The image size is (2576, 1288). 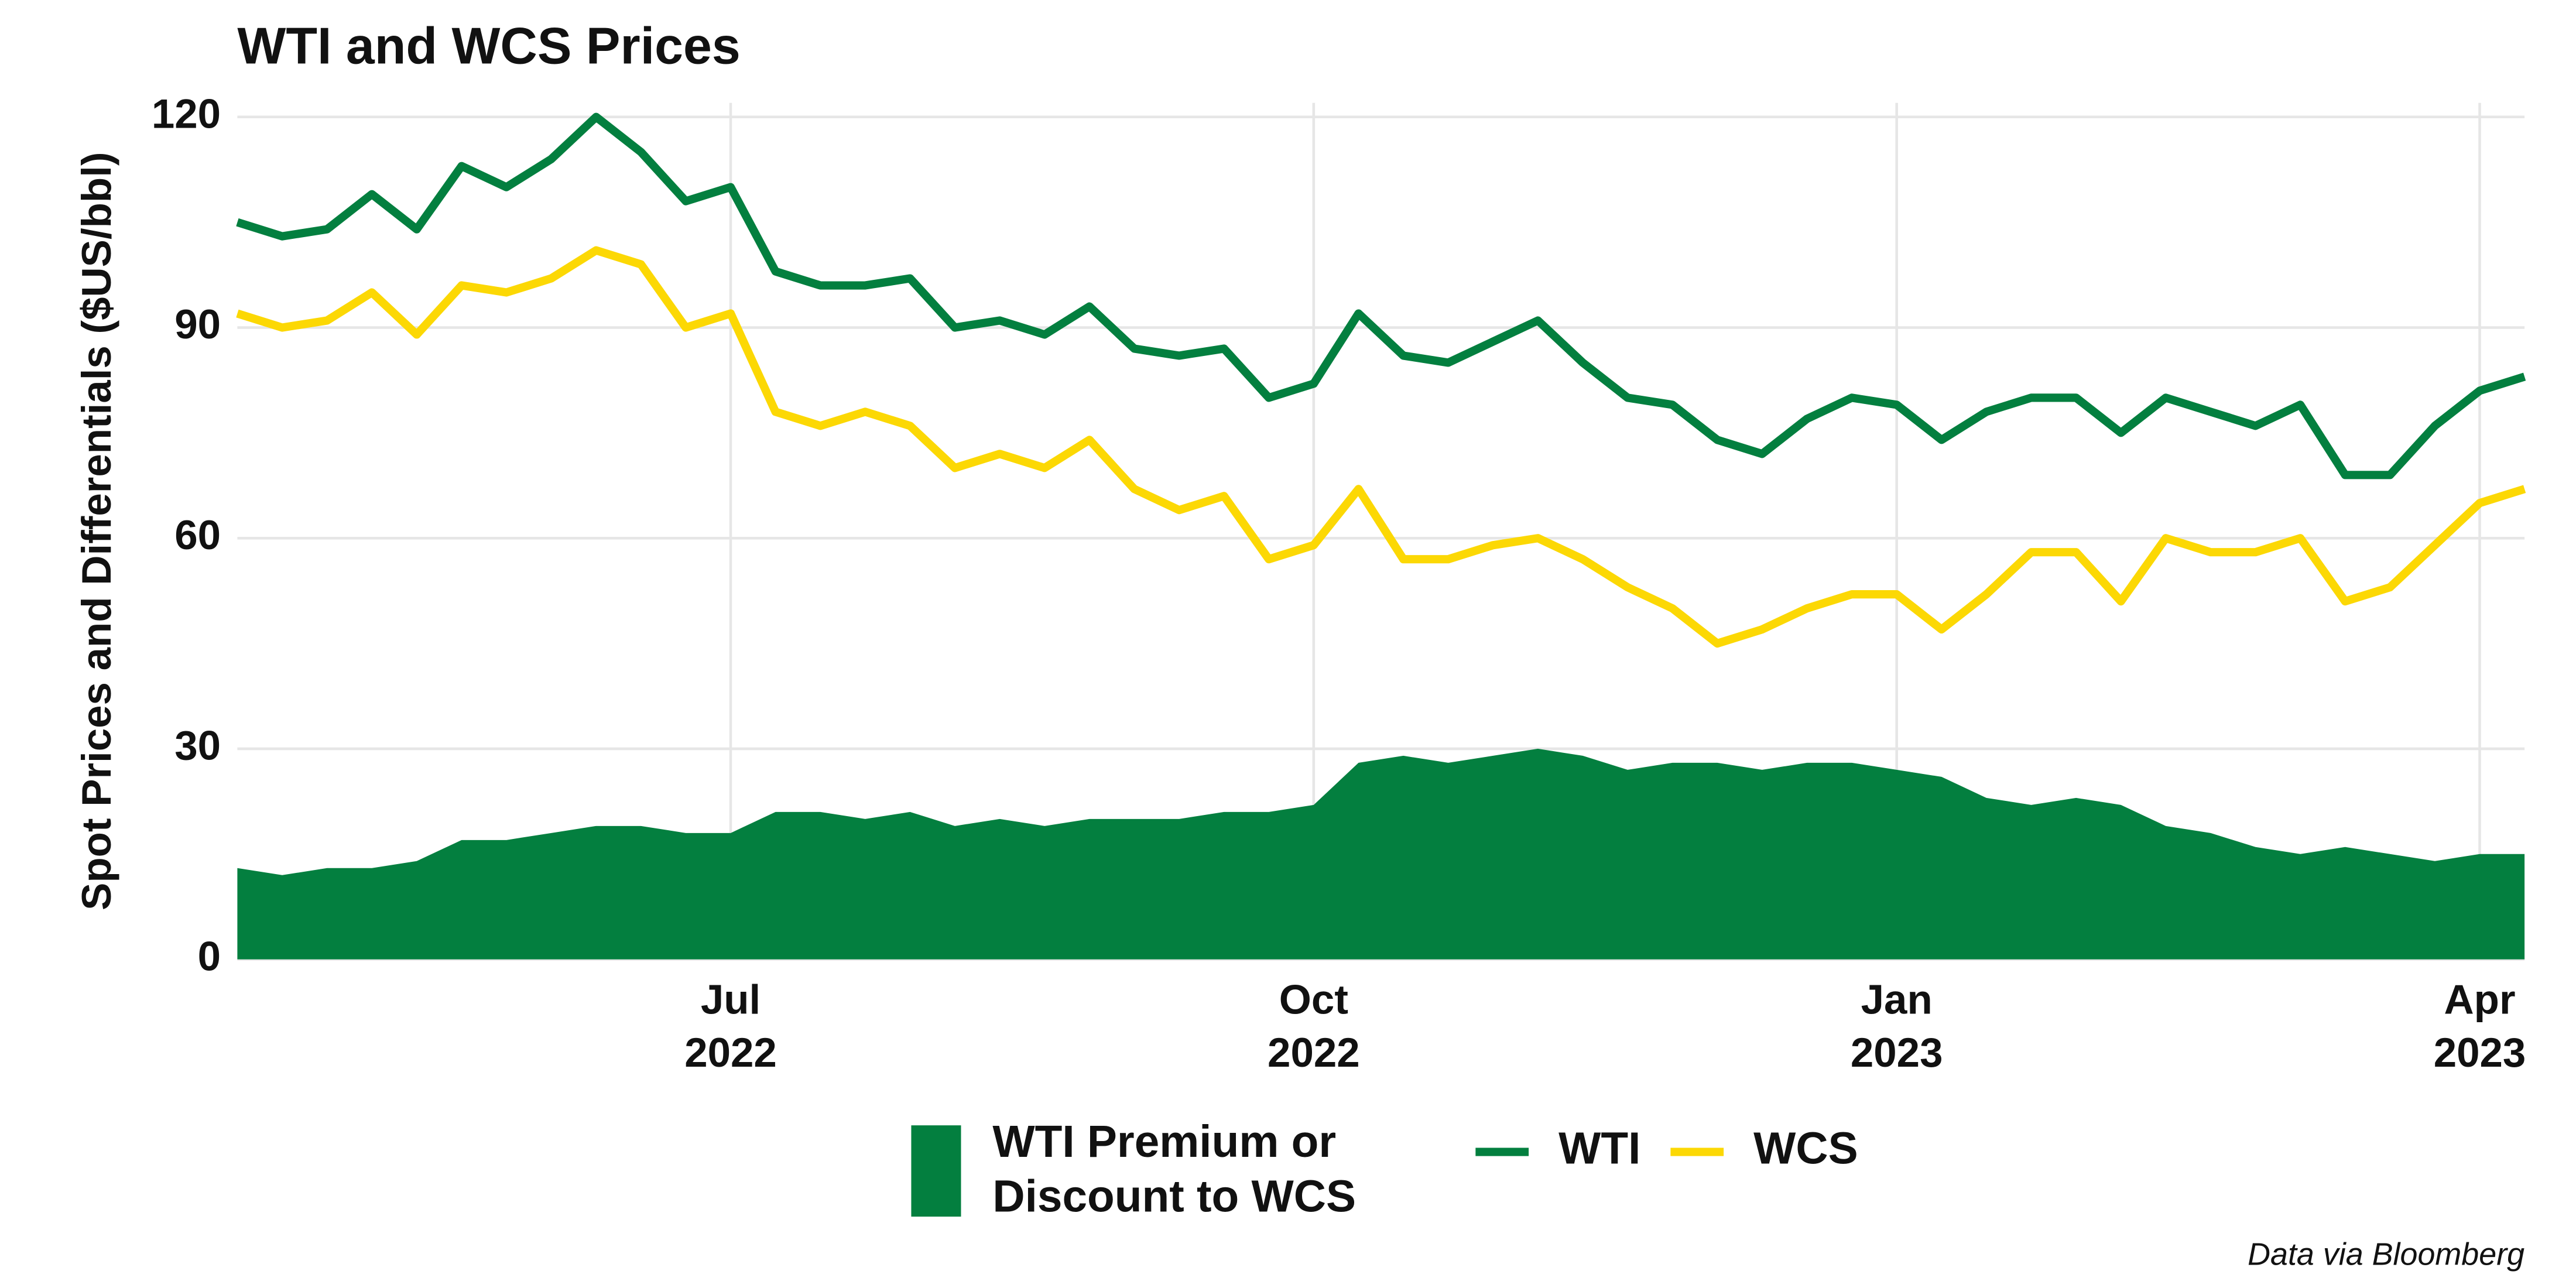 What do you see at coordinates (1599, 1149) in the screenshot?
I see `legend-label: WTI` at bounding box center [1599, 1149].